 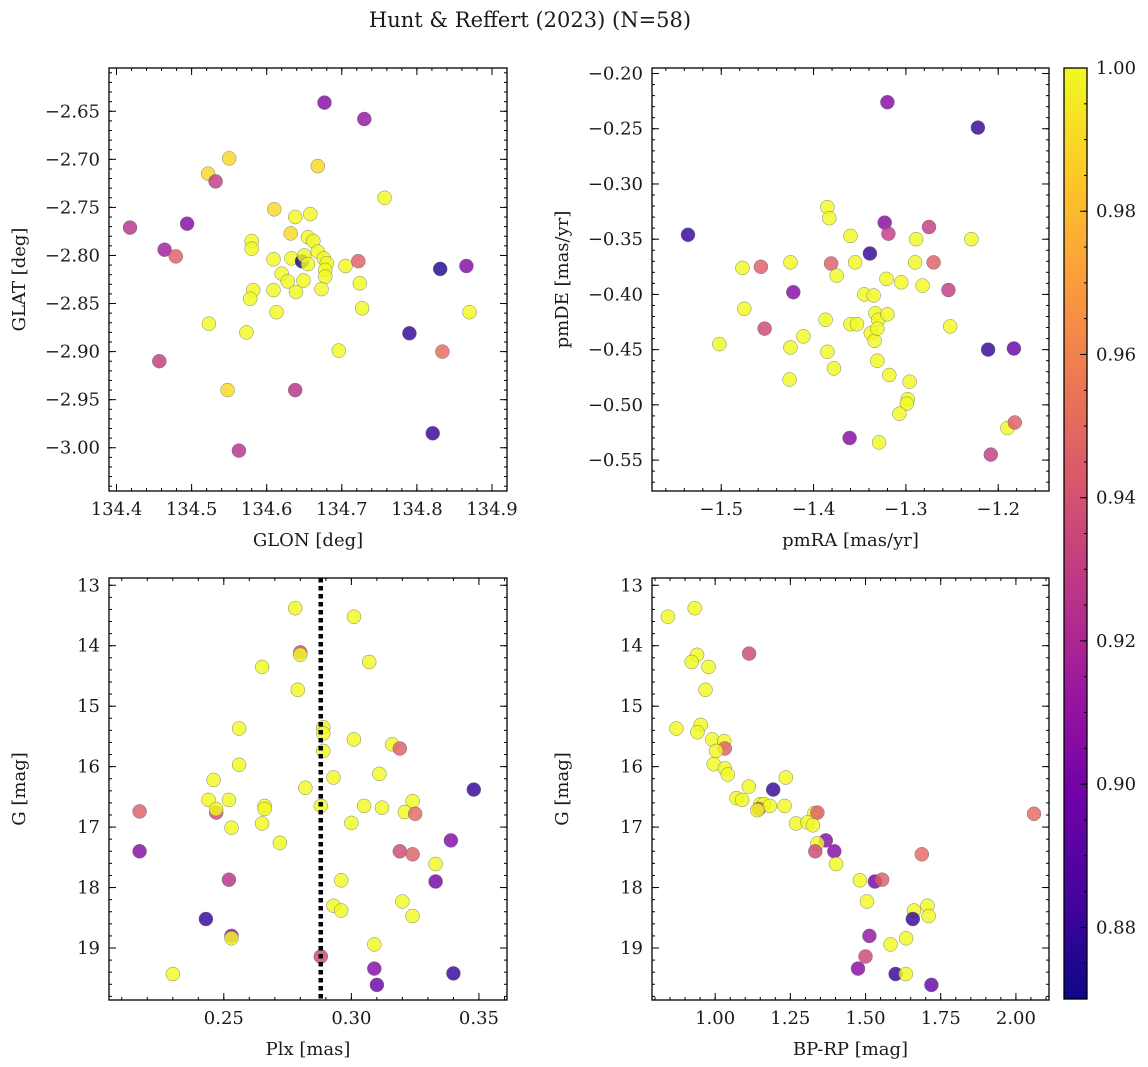 What do you see at coordinates (715, 1018) in the screenshot?
I see `x-tick-label: 1.00` at bounding box center [715, 1018].